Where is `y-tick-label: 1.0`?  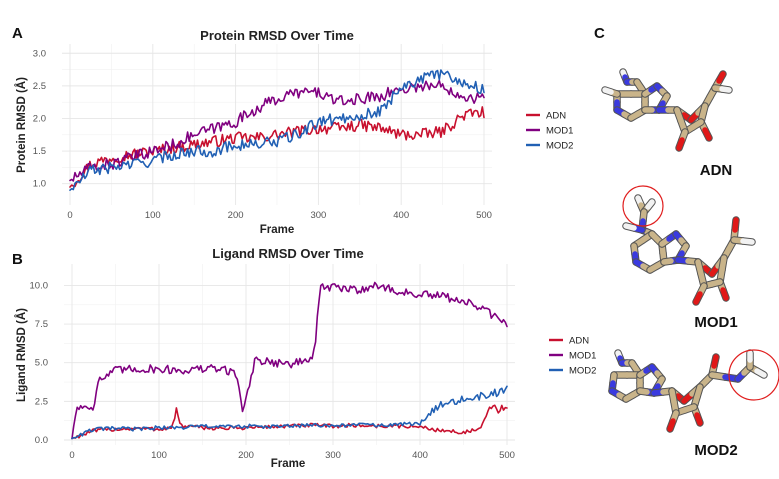 y-tick-label: 1.0 is located at coordinates (39, 184).